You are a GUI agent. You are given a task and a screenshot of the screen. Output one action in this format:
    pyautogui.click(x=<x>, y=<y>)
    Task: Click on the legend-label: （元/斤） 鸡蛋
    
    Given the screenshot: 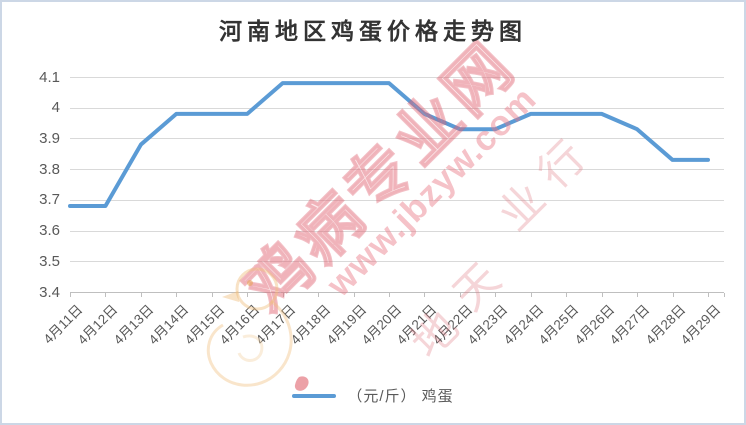 What is the action you would take?
    pyautogui.click(x=400, y=396)
    